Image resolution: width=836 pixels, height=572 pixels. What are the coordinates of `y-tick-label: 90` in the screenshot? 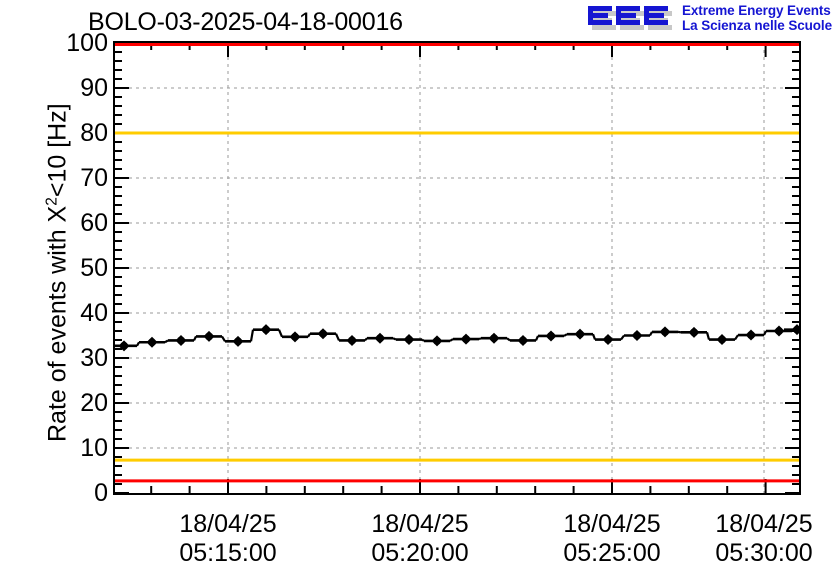 It's located at (94, 88).